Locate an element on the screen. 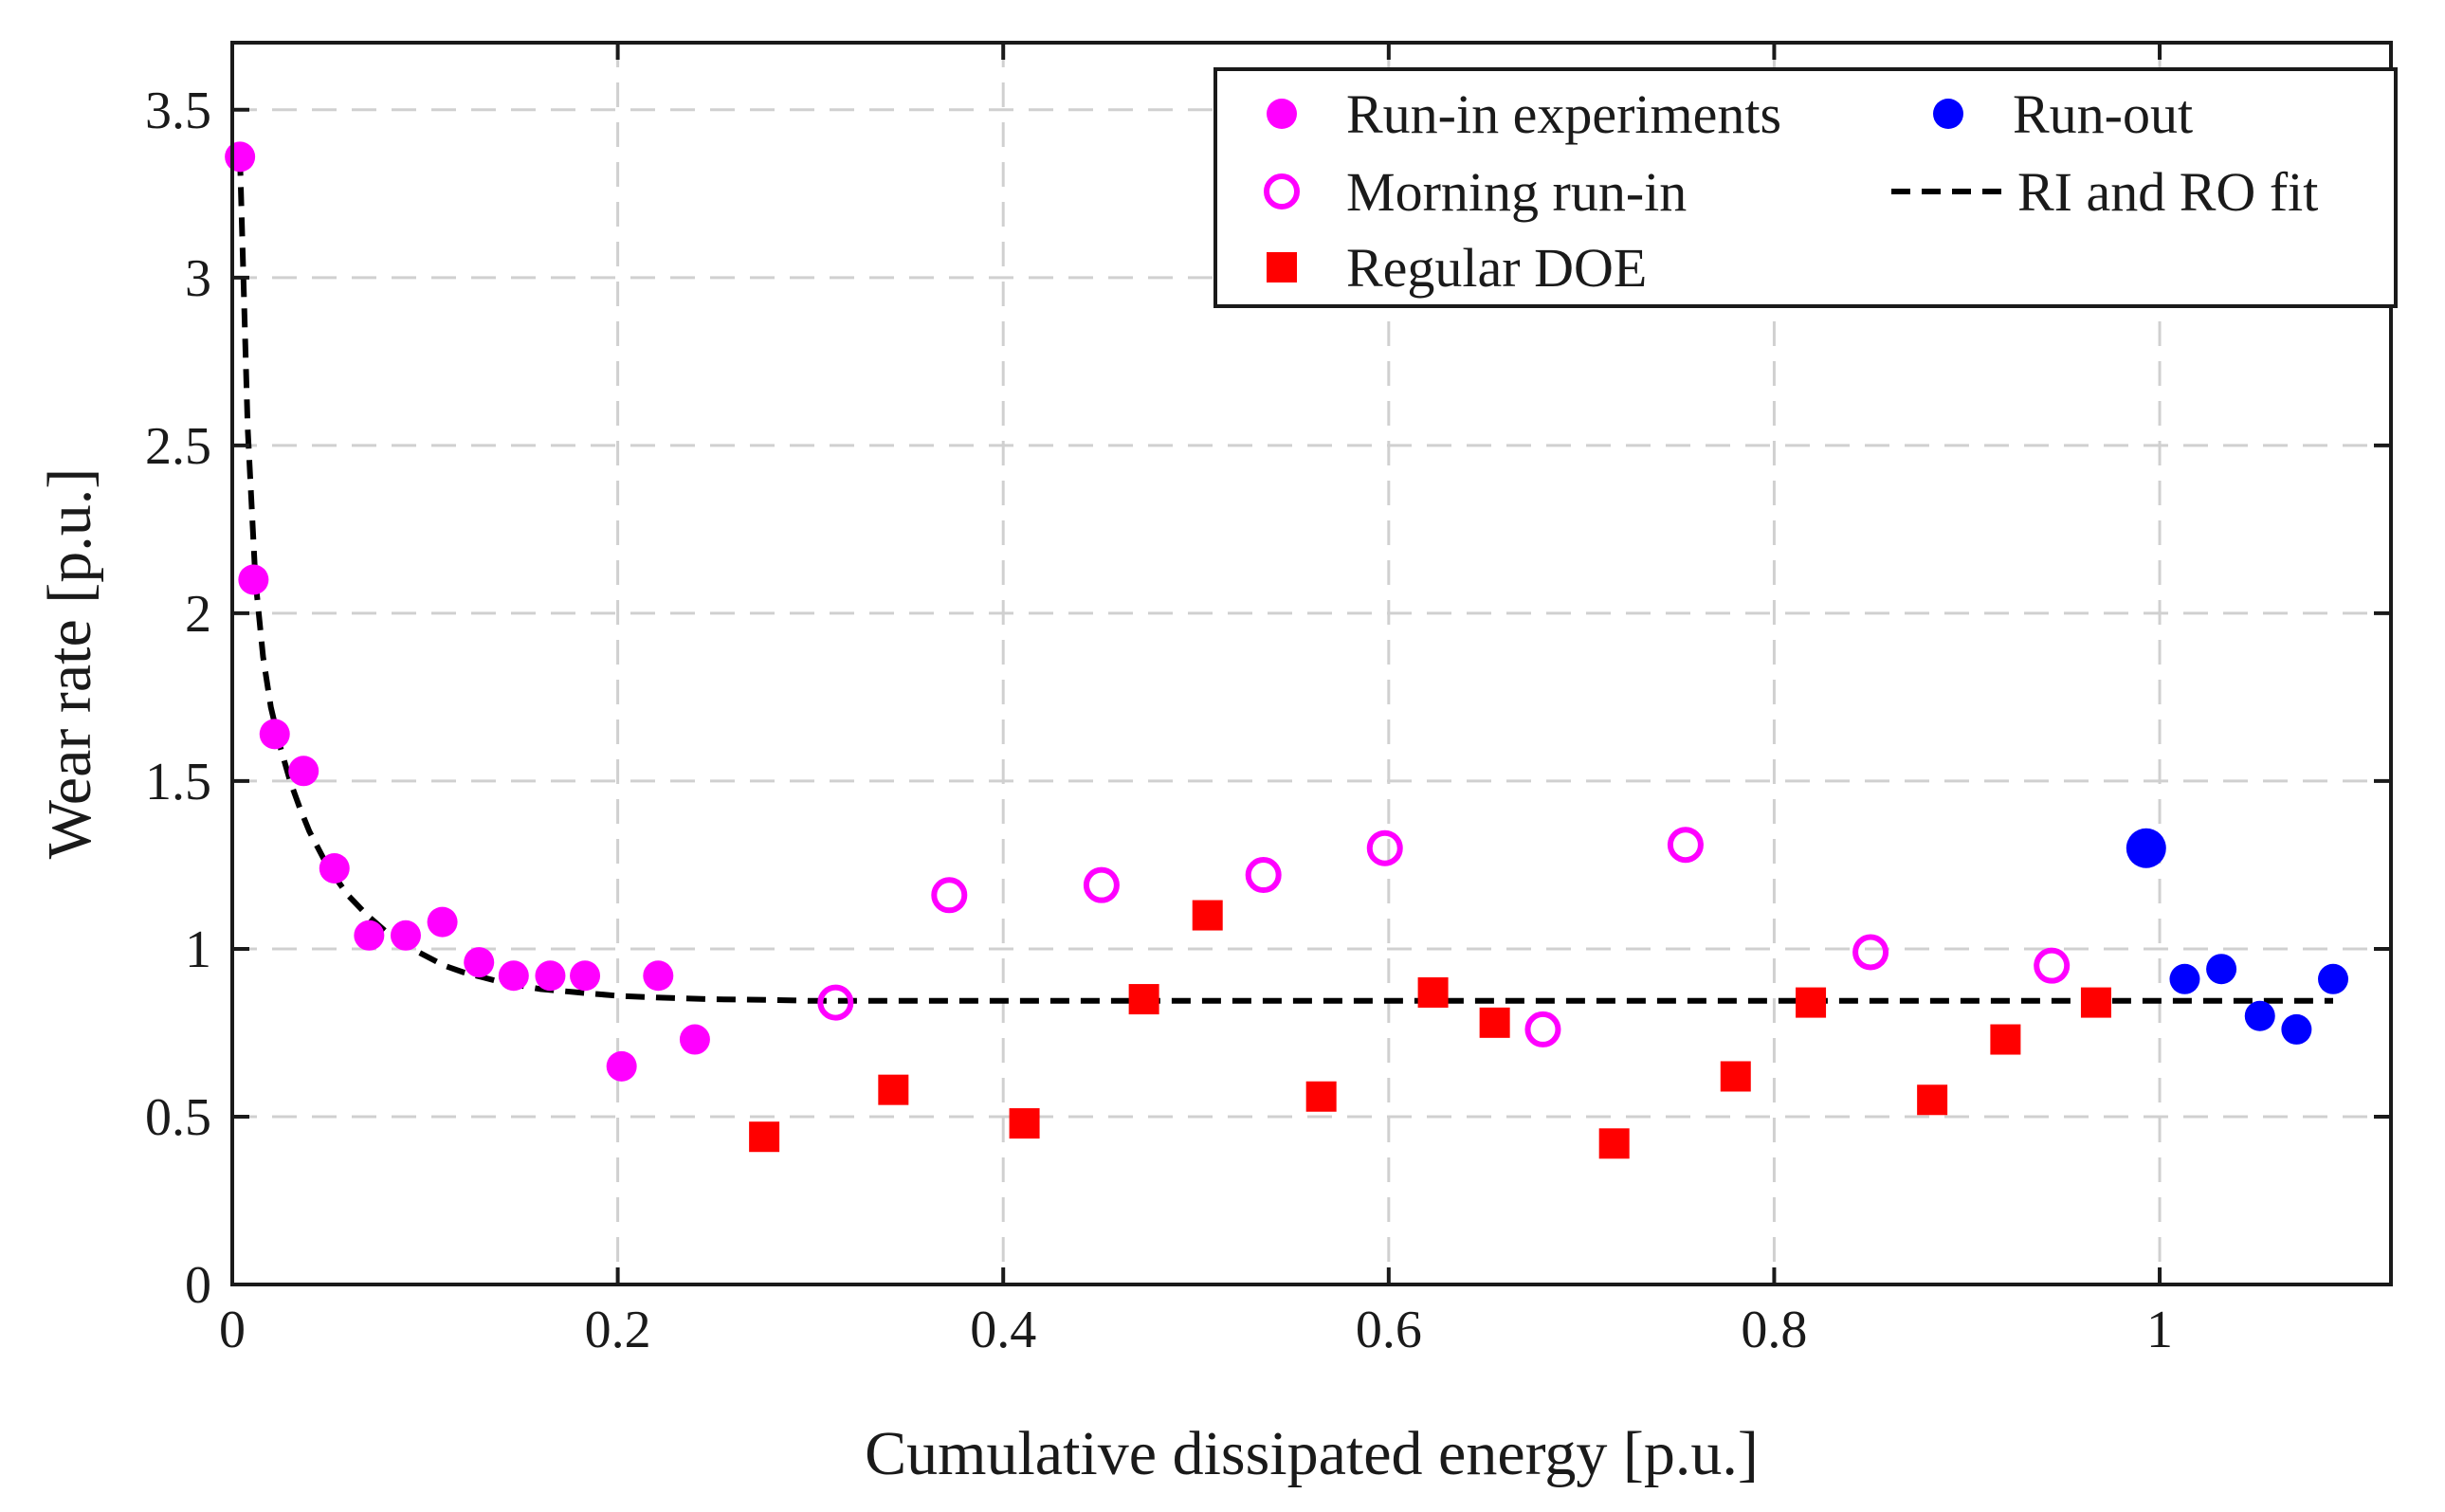  legend-box is located at coordinates (1805, 188).